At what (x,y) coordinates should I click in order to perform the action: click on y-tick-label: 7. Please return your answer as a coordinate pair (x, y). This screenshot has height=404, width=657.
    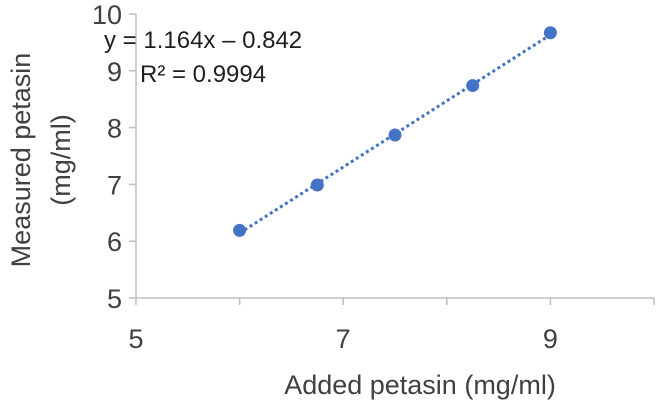
    Looking at the image, I should click on (114, 185).